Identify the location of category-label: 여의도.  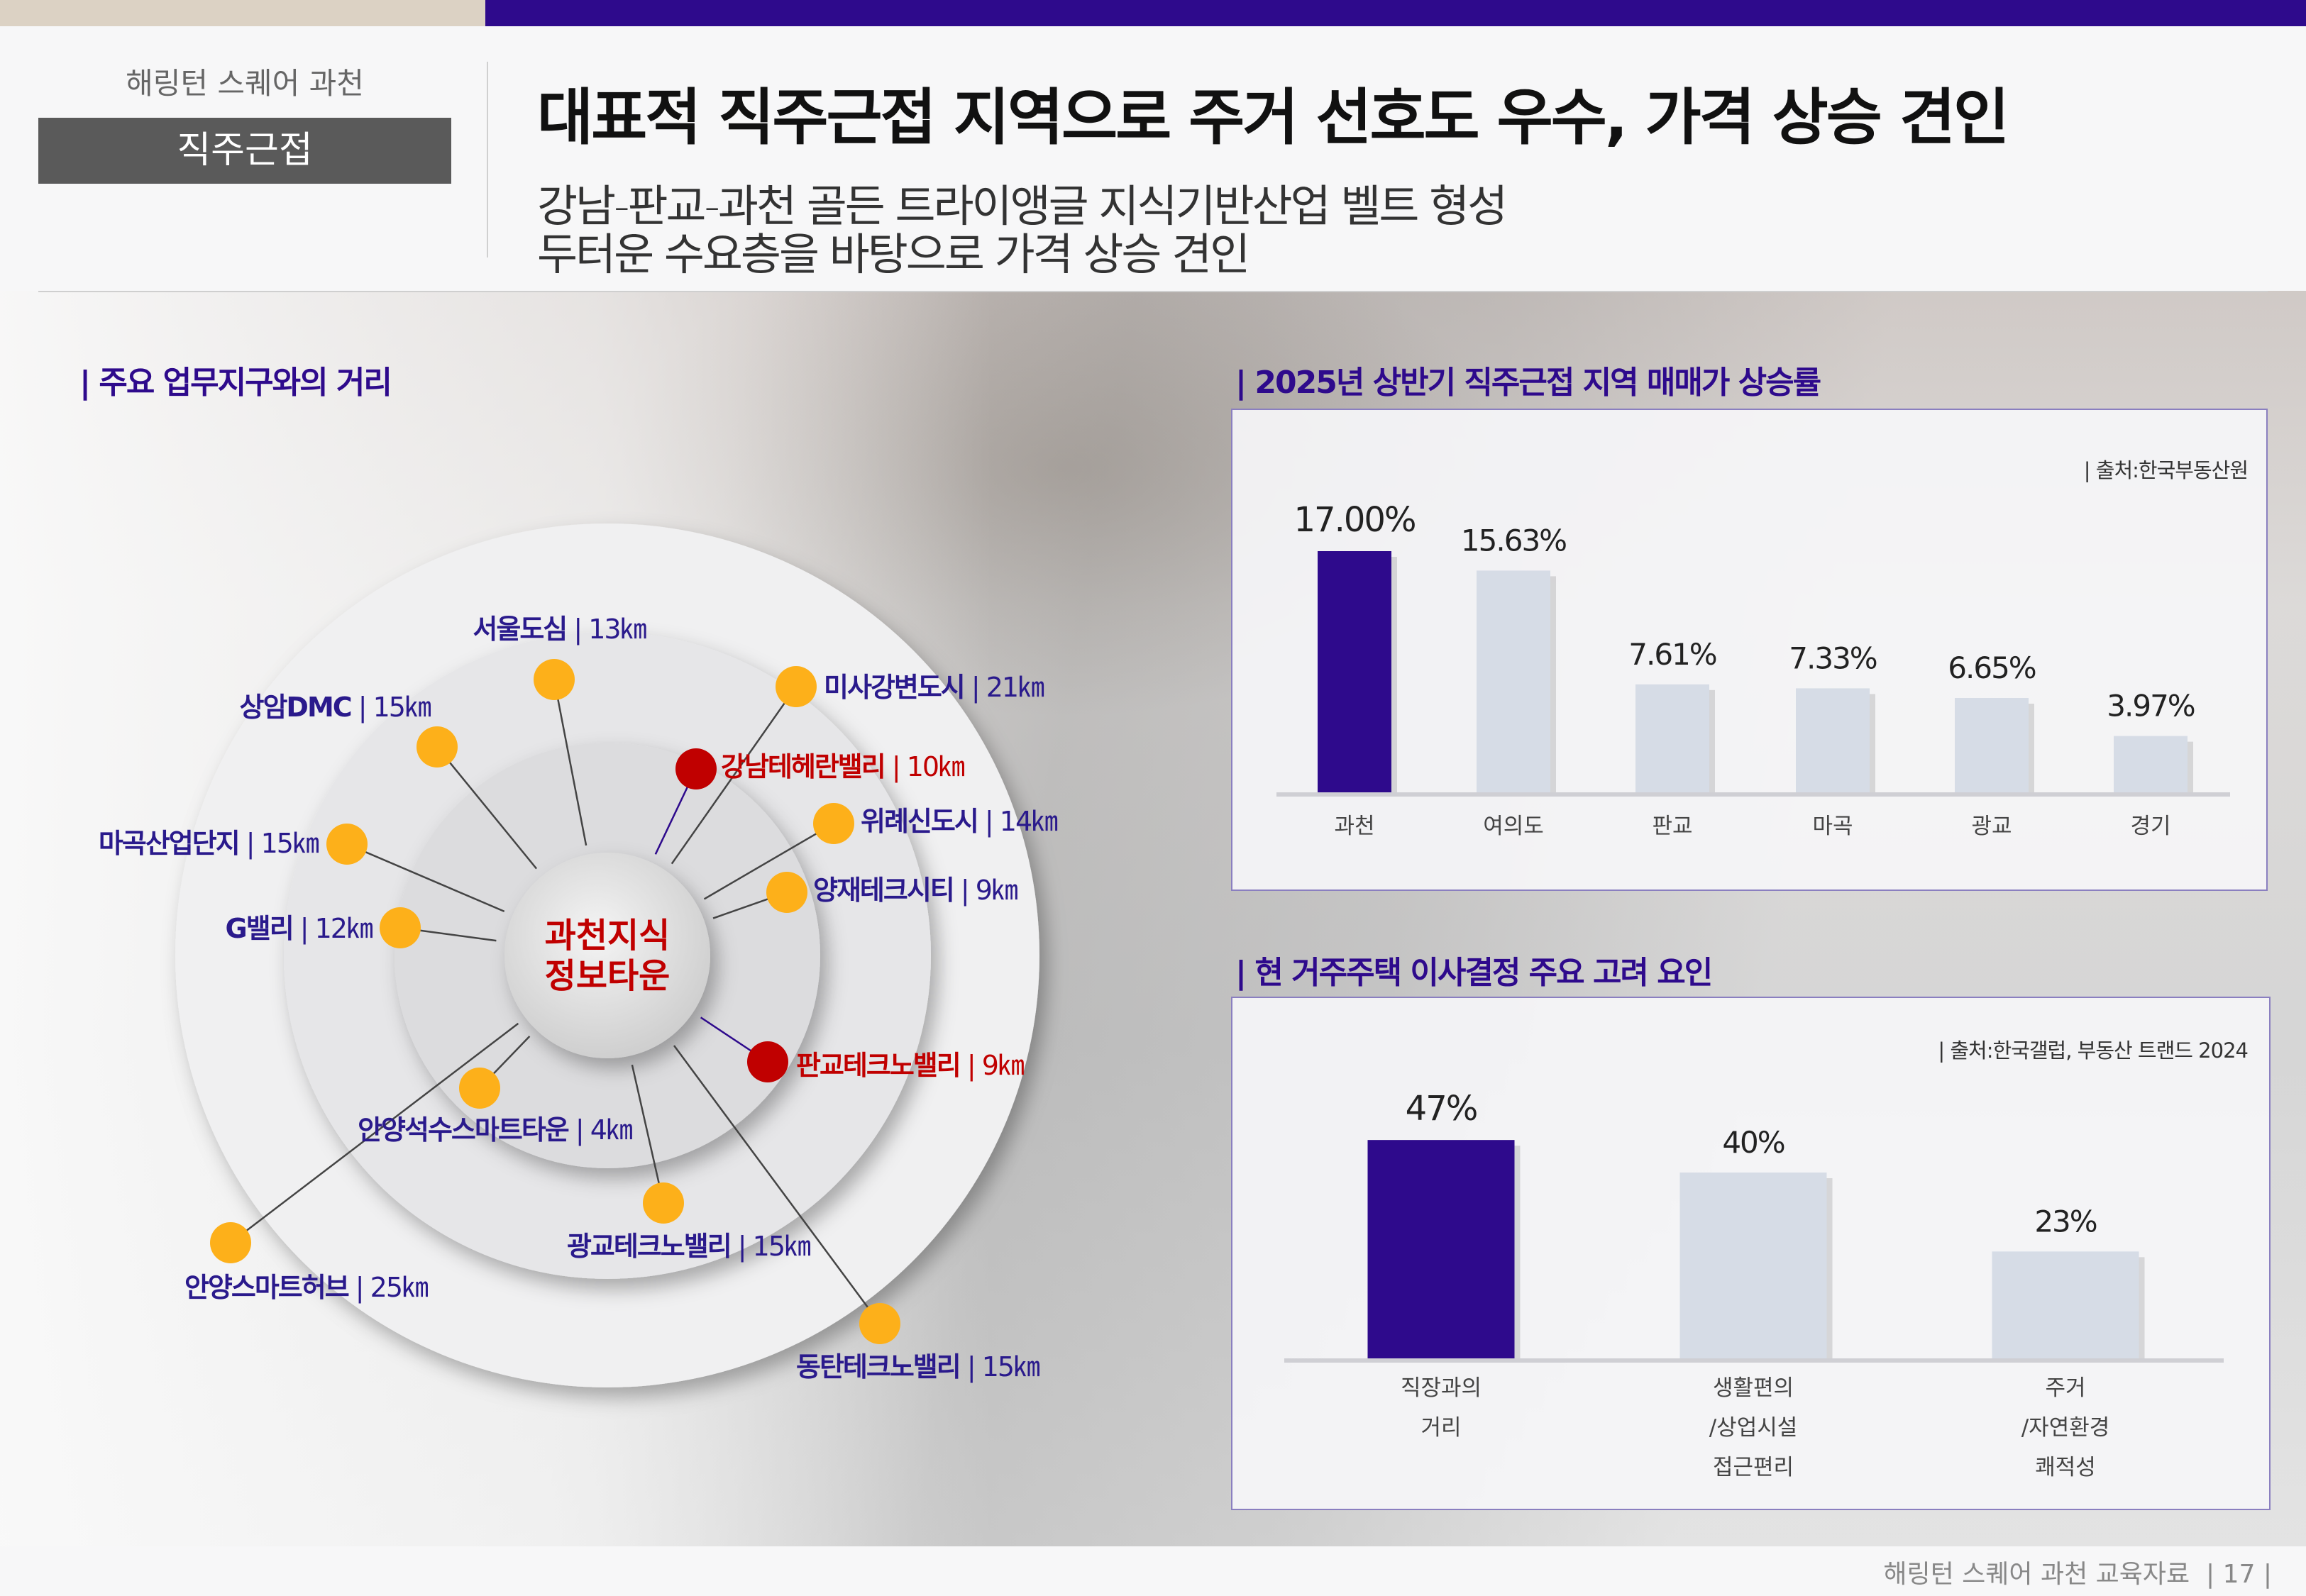
(1514, 826).